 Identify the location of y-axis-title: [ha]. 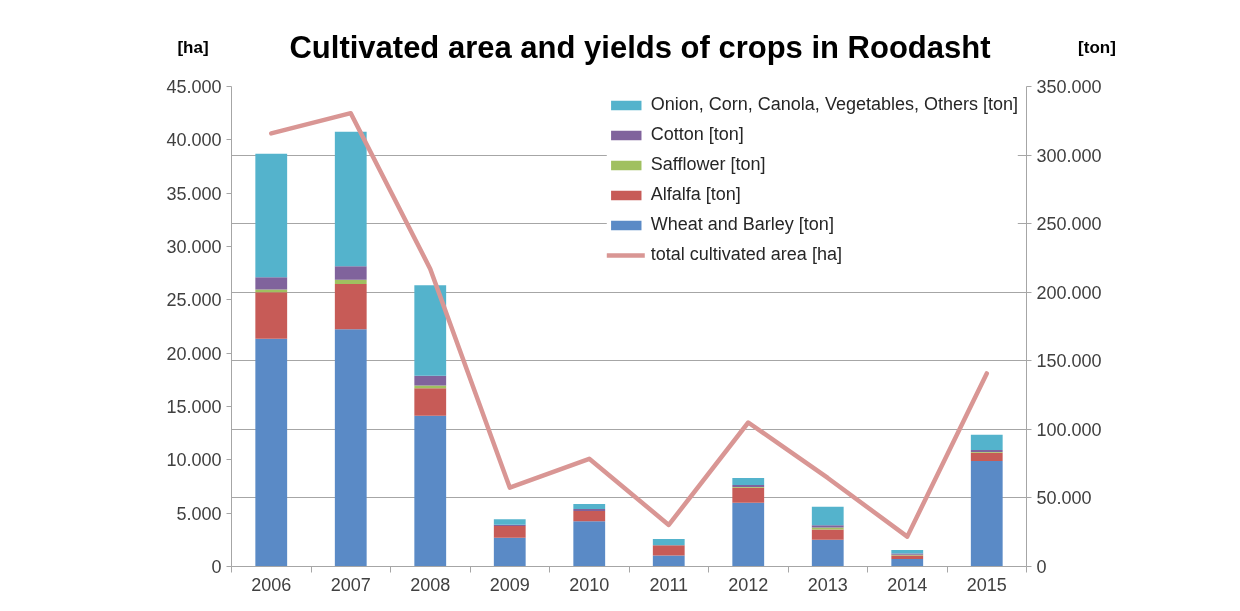
(193, 47).